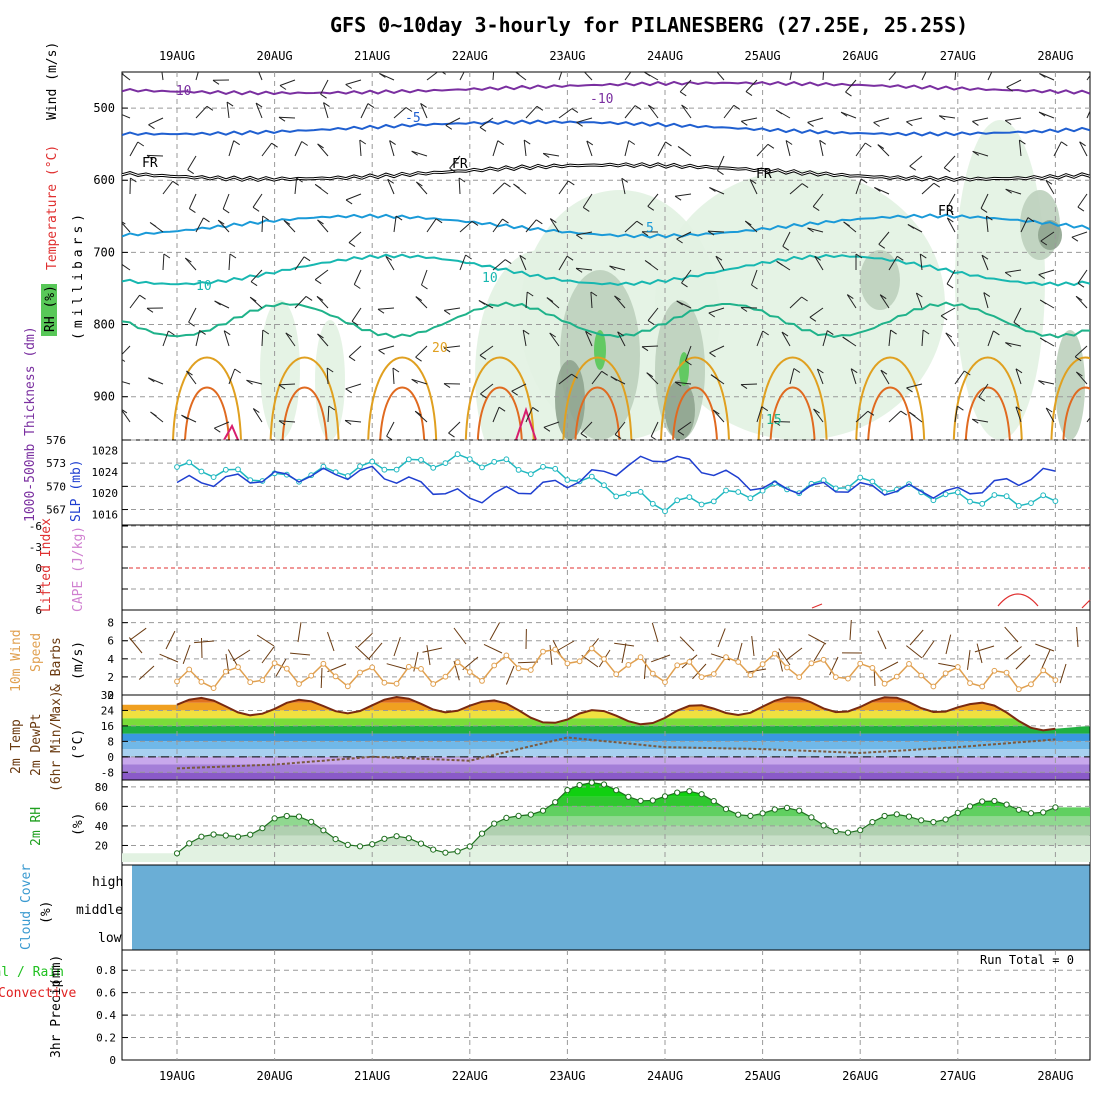 This screenshot has width=1100, height=1100. I want to click on wind-label-a: 10m Wind, so click(16, 660).